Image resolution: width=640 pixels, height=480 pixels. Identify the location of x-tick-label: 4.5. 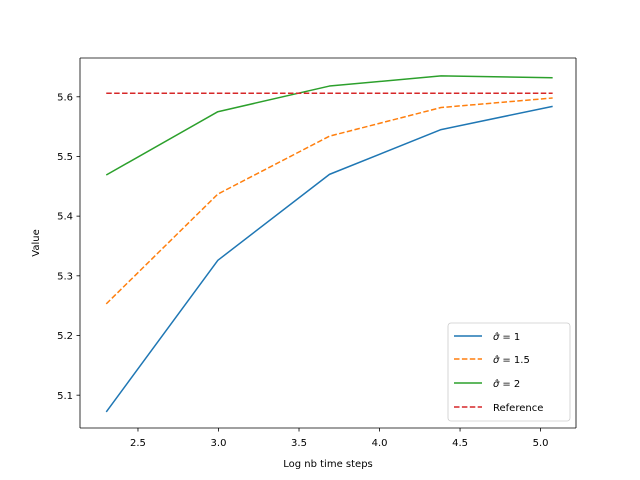
(460, 443).